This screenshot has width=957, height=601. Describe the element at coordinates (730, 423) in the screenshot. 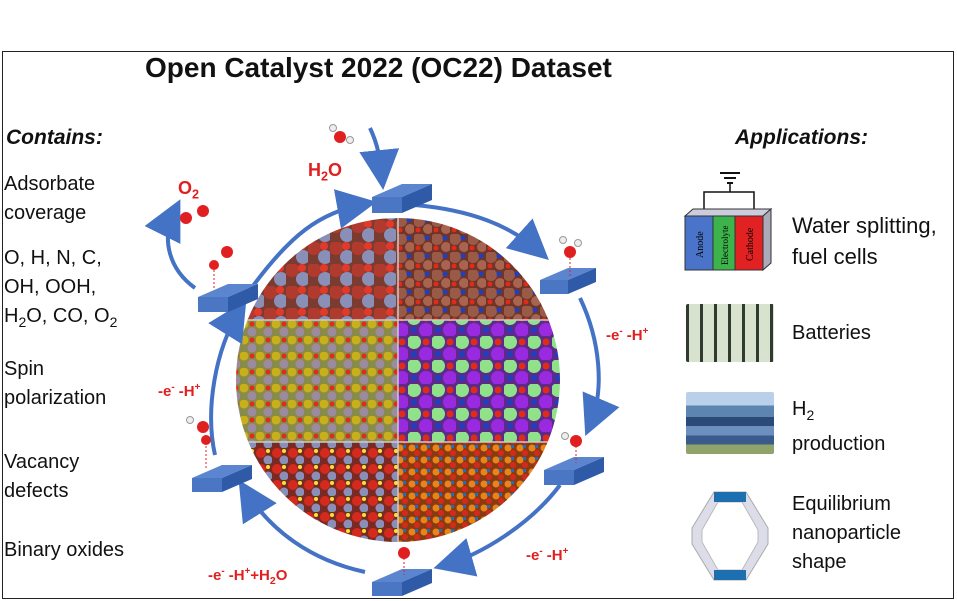

I see `solar-panels-photo` at that location.